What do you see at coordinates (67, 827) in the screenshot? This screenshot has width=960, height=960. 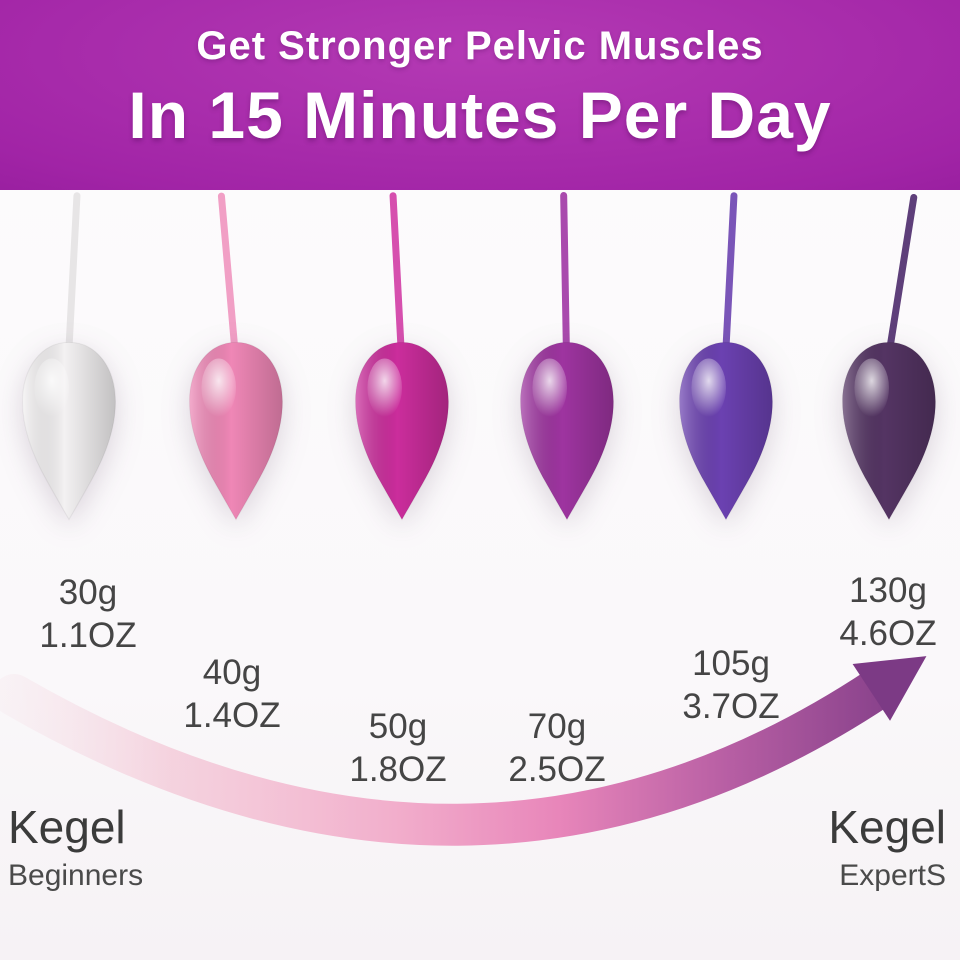 I see `beginners-title: Kegel` at bounding box center [67, 827].